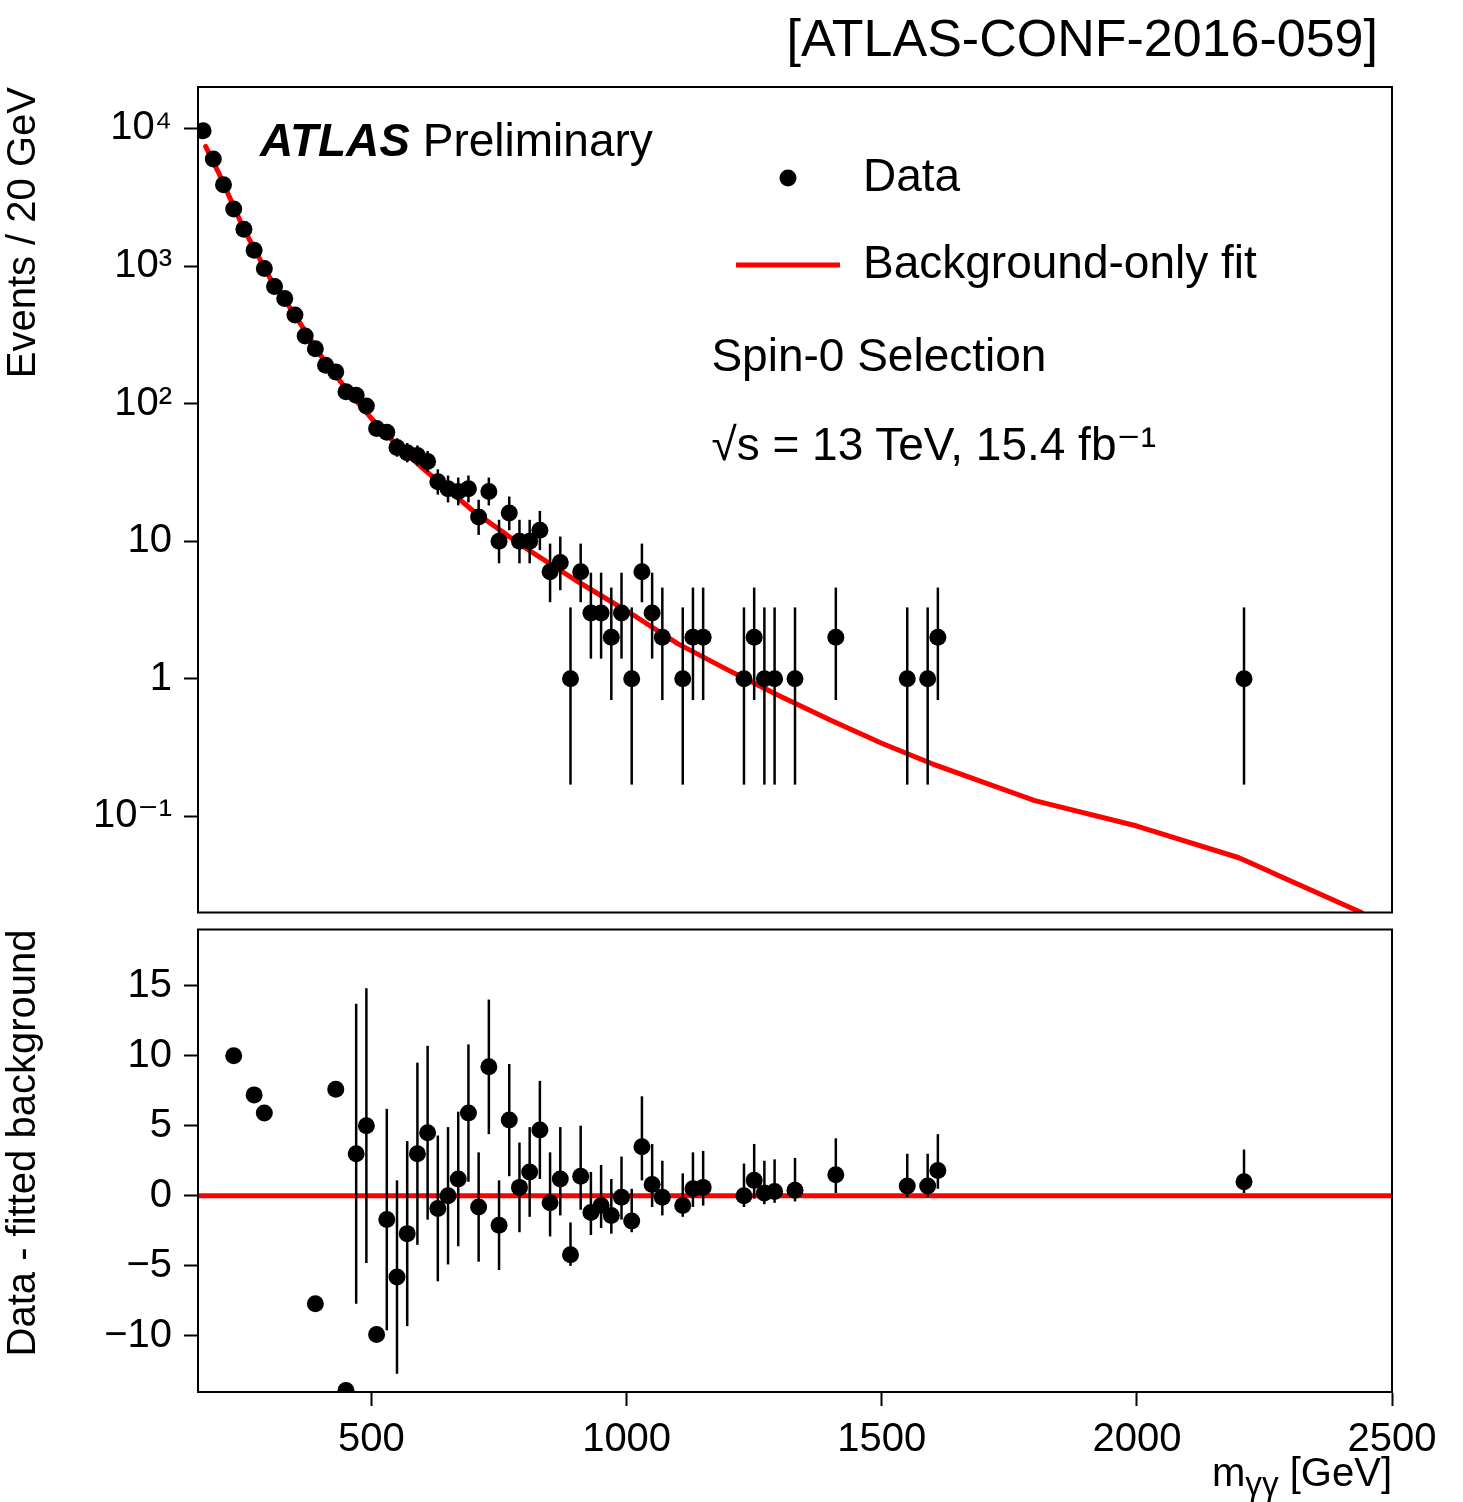  I want to click on x-tick-label: 500, so click(371, 1437).